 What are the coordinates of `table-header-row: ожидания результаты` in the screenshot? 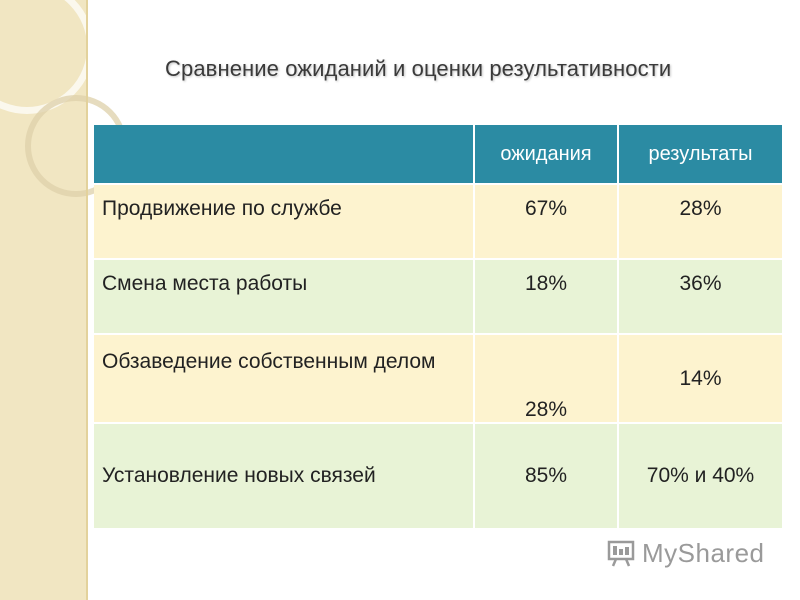 It's located at (438, 154).